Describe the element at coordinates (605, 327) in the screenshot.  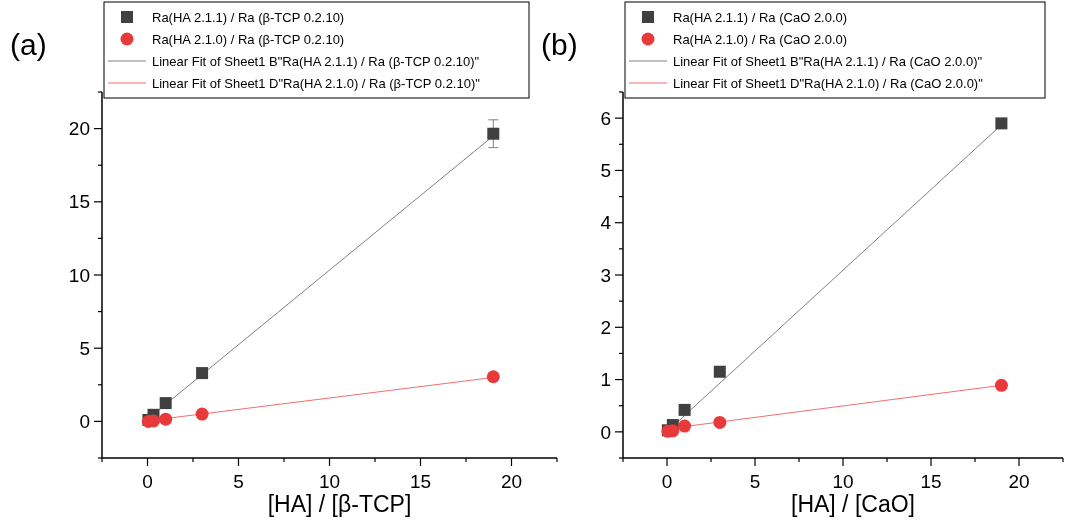
I see `y-tick-label: 2` at that location.